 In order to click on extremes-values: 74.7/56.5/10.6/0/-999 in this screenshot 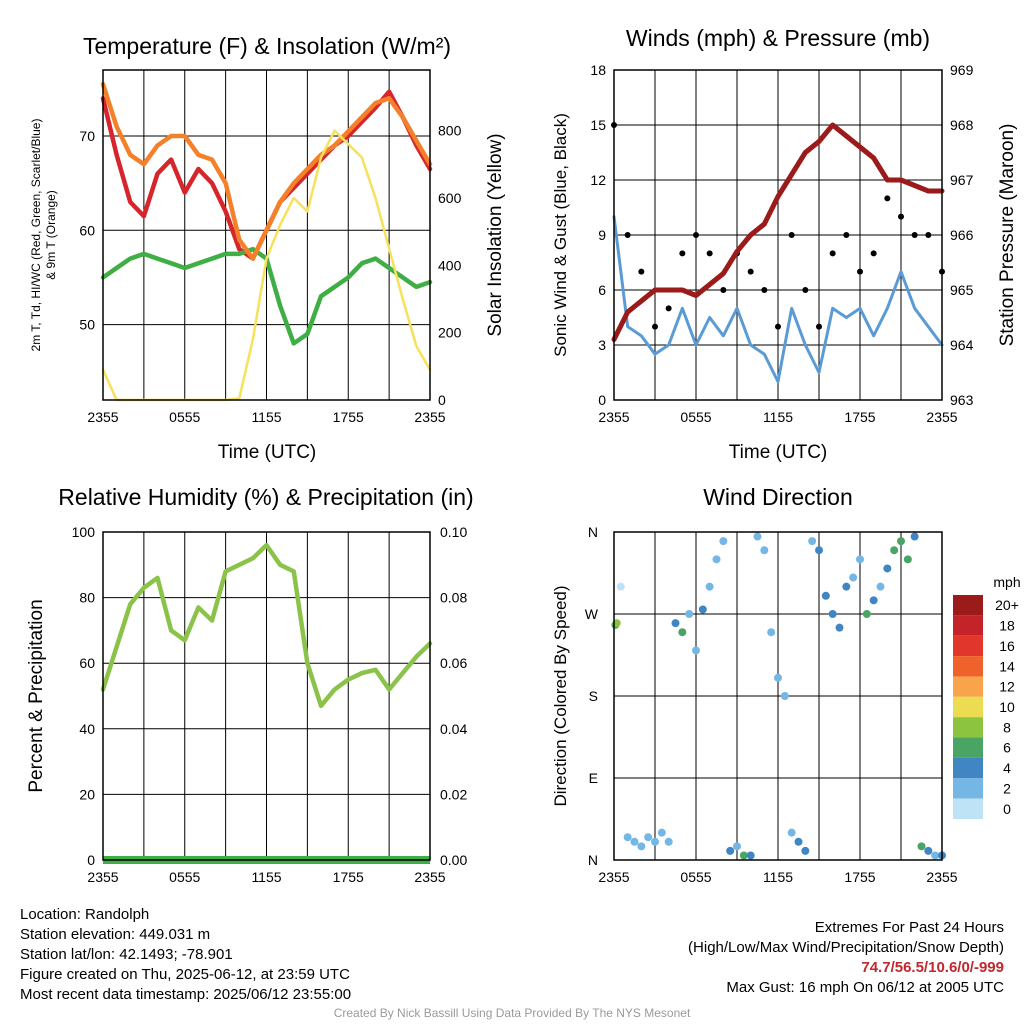, I will do `click(932, 967)`.